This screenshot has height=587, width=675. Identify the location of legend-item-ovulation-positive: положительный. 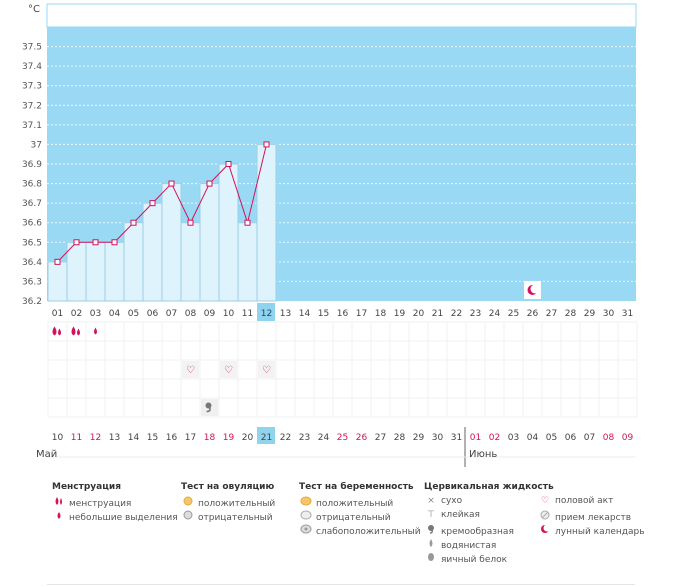
(228, 502).